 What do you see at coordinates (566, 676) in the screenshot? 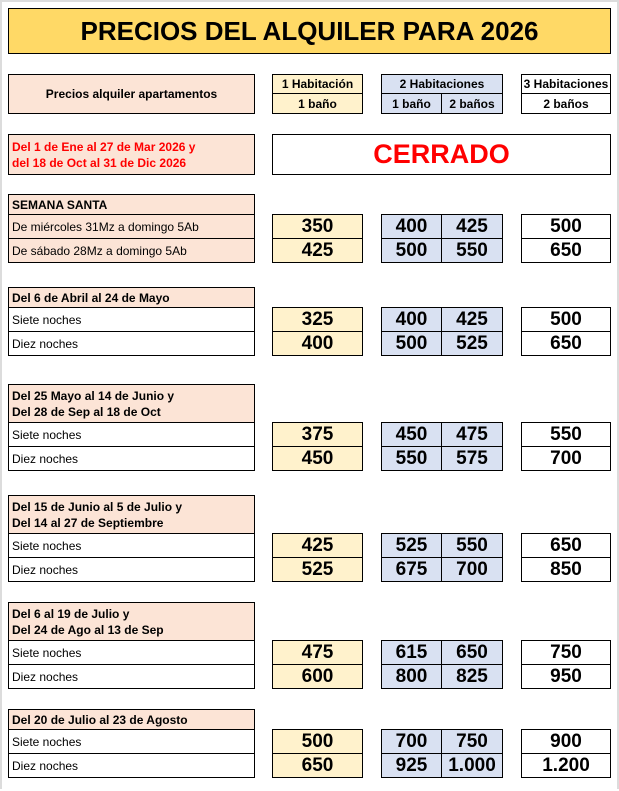
I see `price-3hab-2banos: 950` at bounding box center [566, 676].